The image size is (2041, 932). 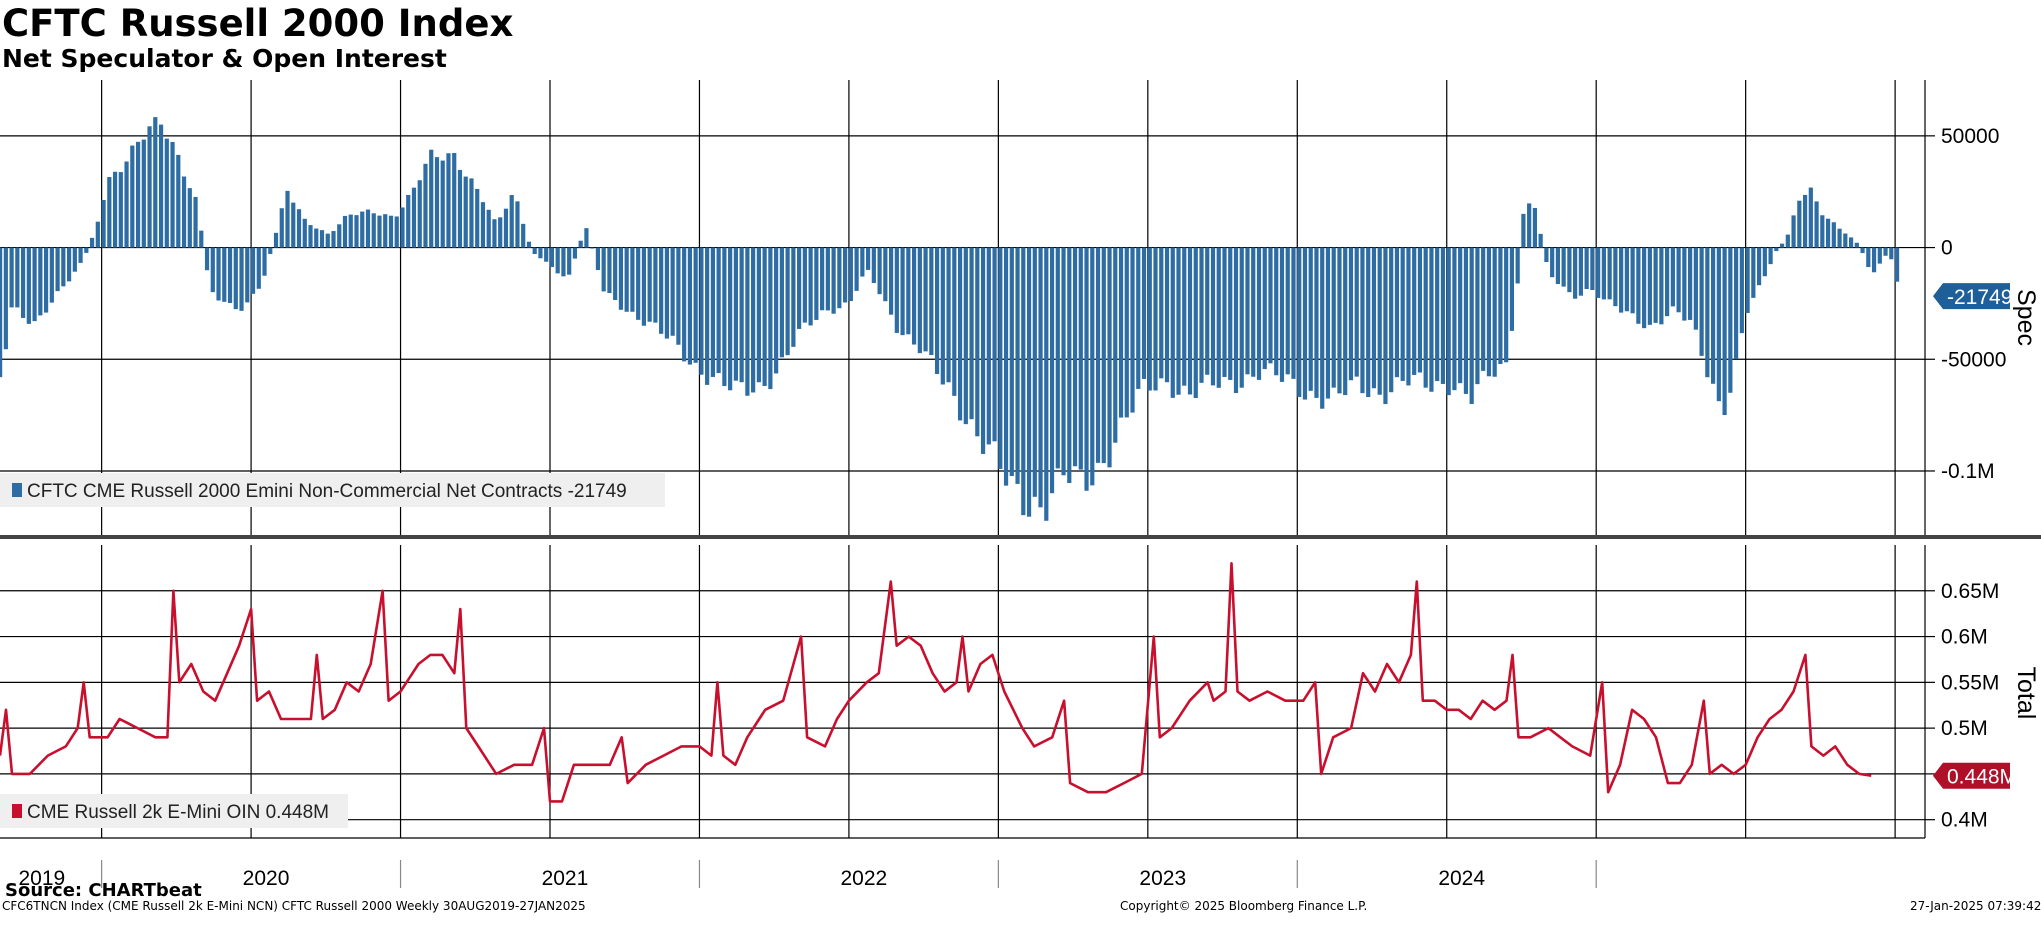 I want to click on year-label: 2020, so click(x=266, y=878).